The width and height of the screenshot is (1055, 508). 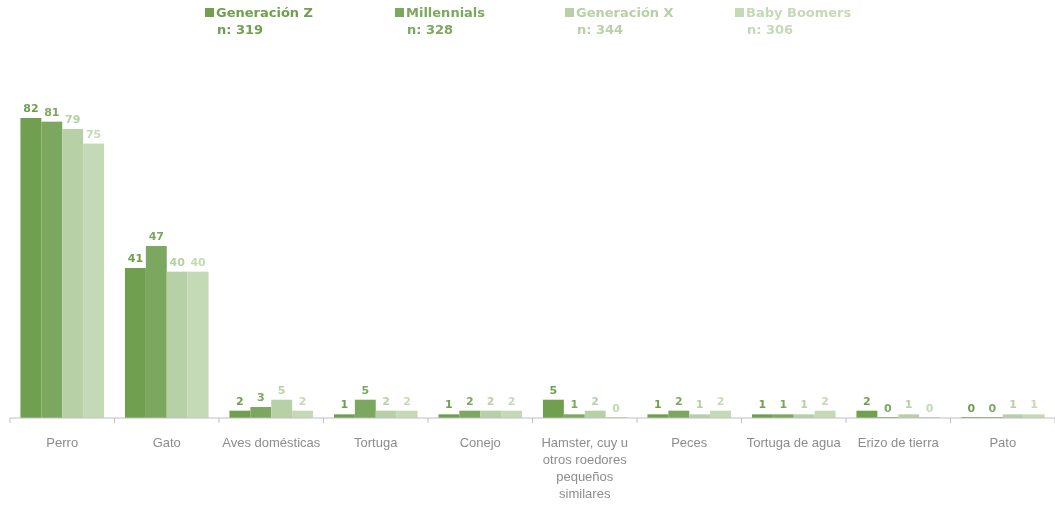 What do you see at coordinates (271, 442) in the screenshot?
I see `x-tick-label: Aves domésticas` at bounding box center [271, 442].